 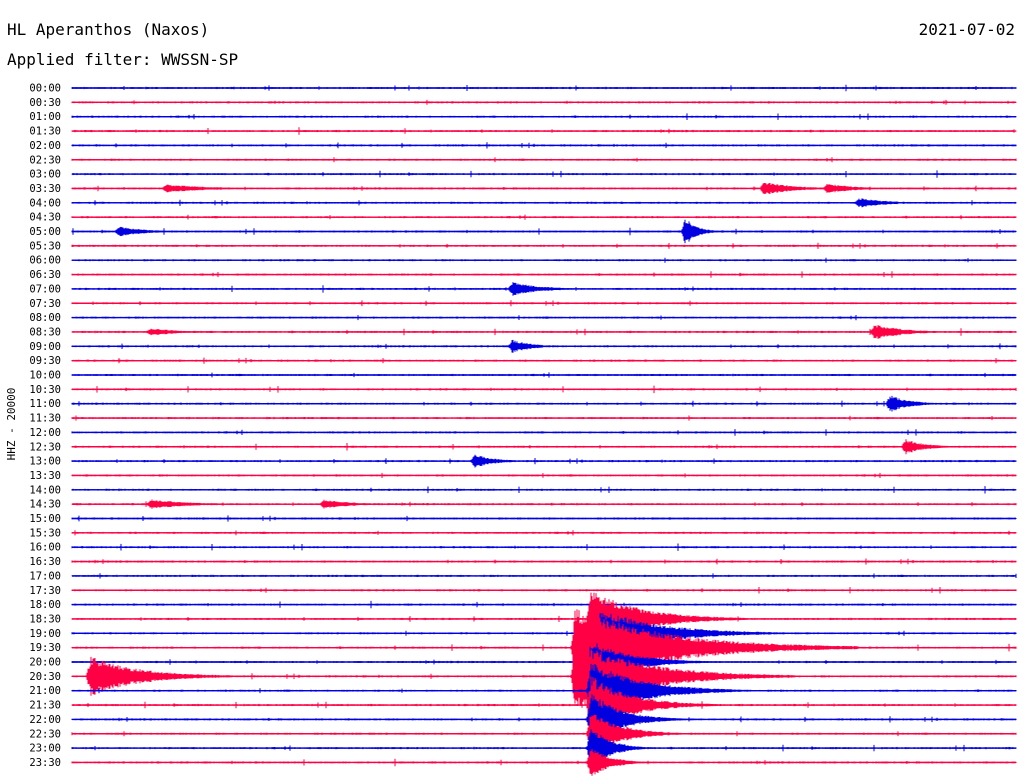 What do you see at coordinates (45, 663) in the screenshot?
I see `trace-time-label: 20:00` at bounding box center [45, 663].